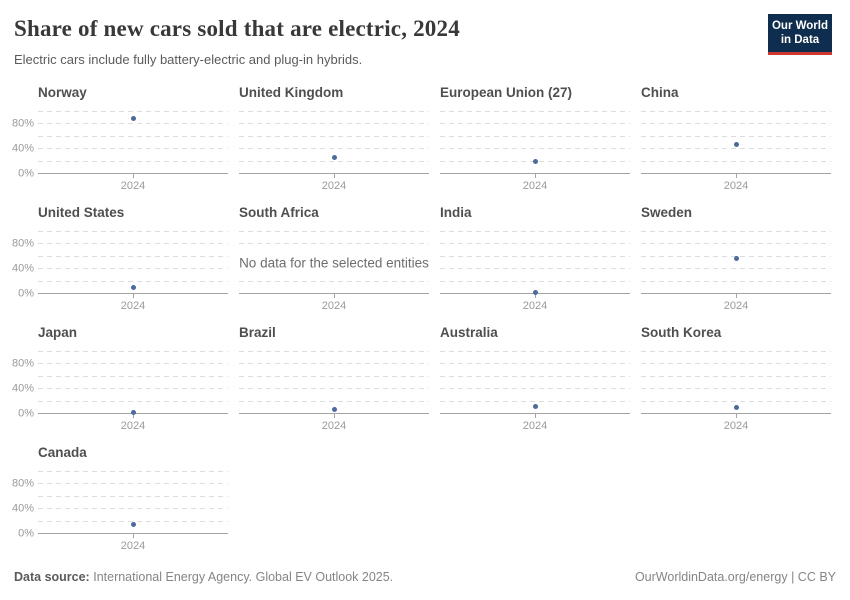 Image resolution: width=850 pixels, height=600 pixels. Describe the element at coordinates (667, 212) in the screenshot. I see `facet-title: Sweden` at that location.